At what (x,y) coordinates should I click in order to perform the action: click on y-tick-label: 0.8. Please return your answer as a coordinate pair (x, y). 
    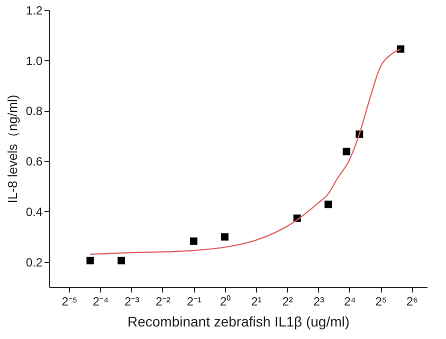
    Looking at the image, I should click on (34, 111).